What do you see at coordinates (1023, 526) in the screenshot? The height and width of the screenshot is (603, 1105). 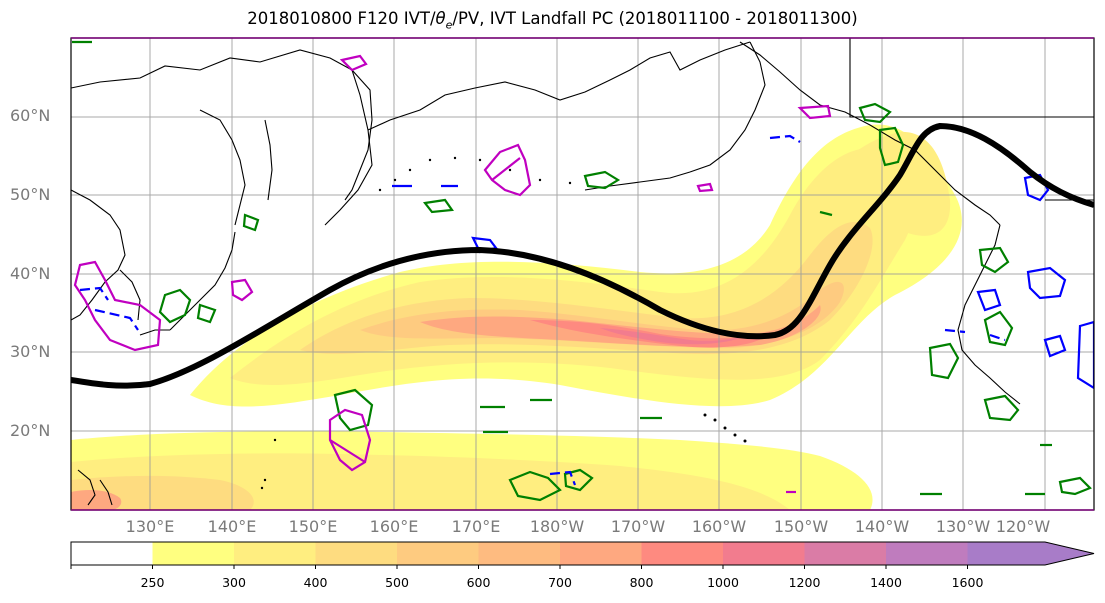 I see `lon-label-120w: 120°W` at bounding box center [1023, 526].